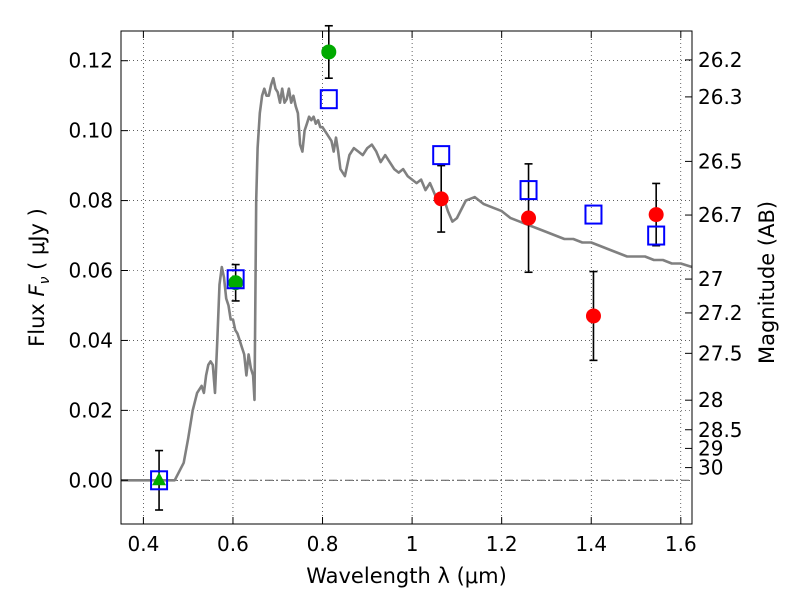  Describe the element at coordinates (90, 131) in the screenshot. I see `y-tick-label: 0.10` at that location.